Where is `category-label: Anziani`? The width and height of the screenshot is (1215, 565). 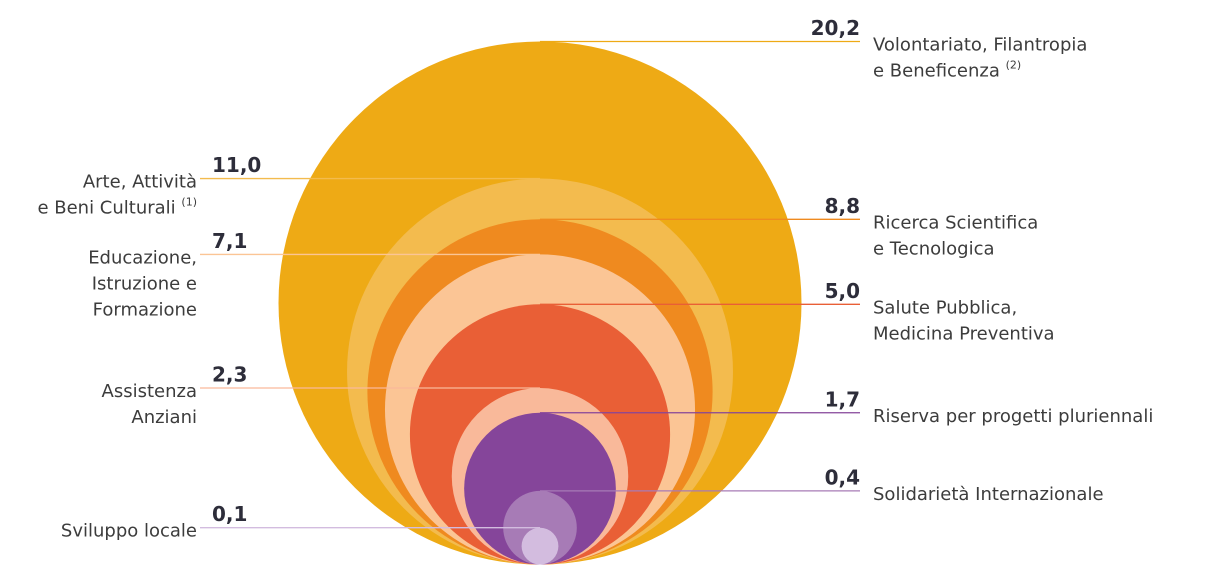
category-label: Anziani is located at coordinates (164, 417).